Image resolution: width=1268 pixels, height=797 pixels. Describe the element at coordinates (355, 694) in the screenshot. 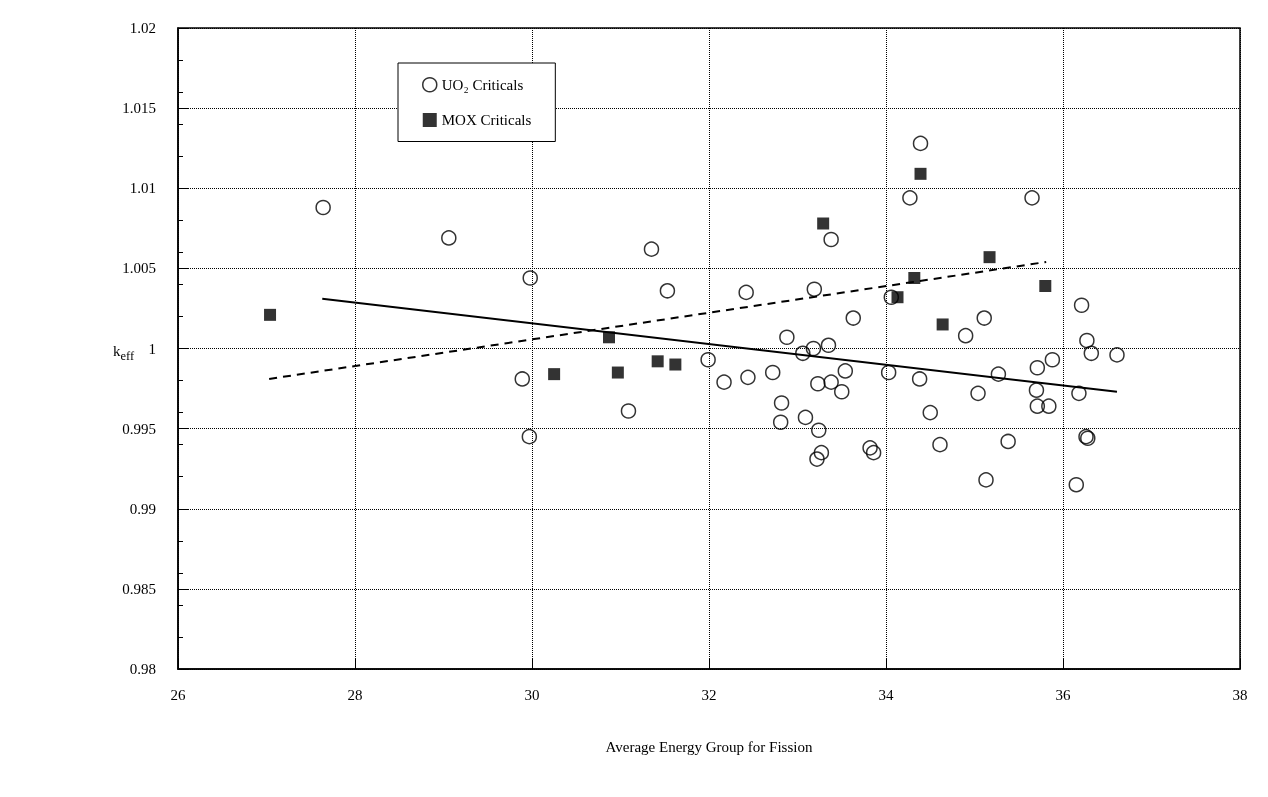

I see `x-tick-label: 28` at that location.